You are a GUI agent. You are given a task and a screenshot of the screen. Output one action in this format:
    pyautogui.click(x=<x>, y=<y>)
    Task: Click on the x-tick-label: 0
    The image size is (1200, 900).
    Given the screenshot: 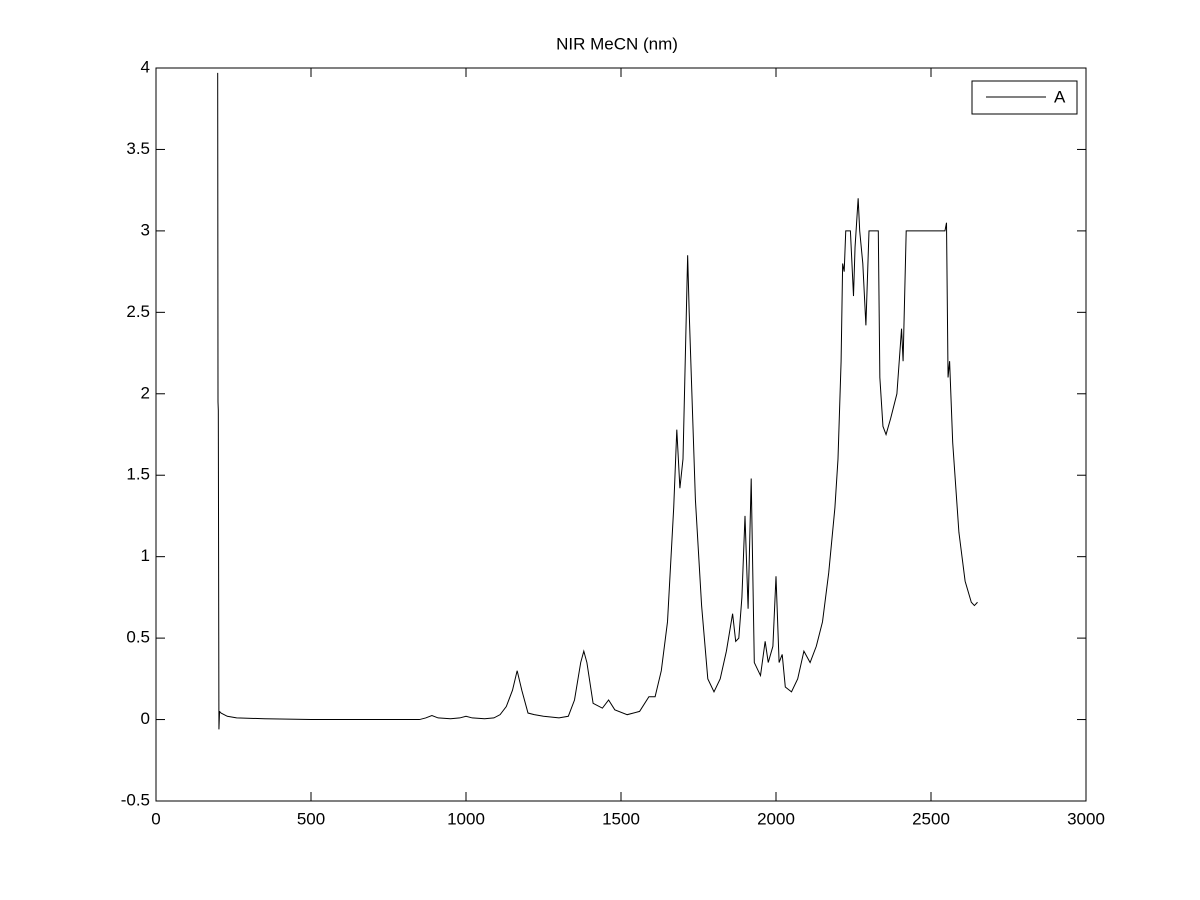 What is the action you would take?
    pyautogui.click(x=155, y=818)
    